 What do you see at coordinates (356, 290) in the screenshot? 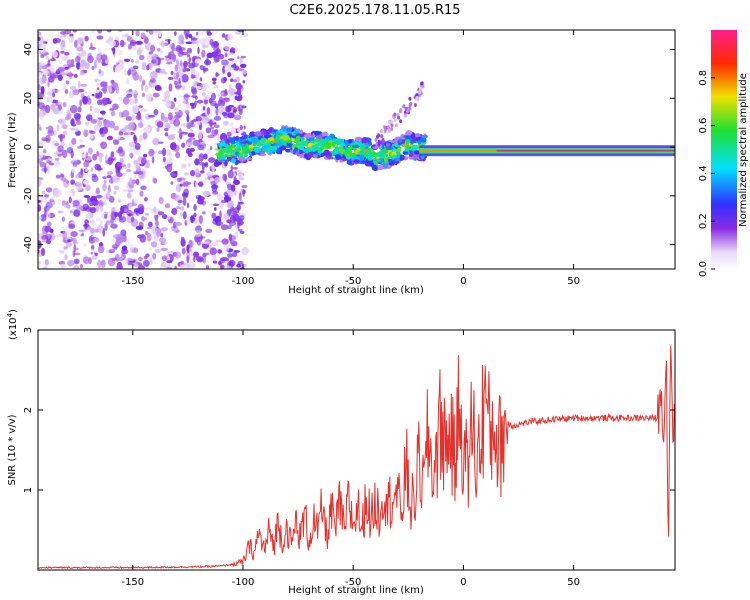
I see `spectrogram-x-label: Height of straight line (km)` at bounding box center [356, 290].